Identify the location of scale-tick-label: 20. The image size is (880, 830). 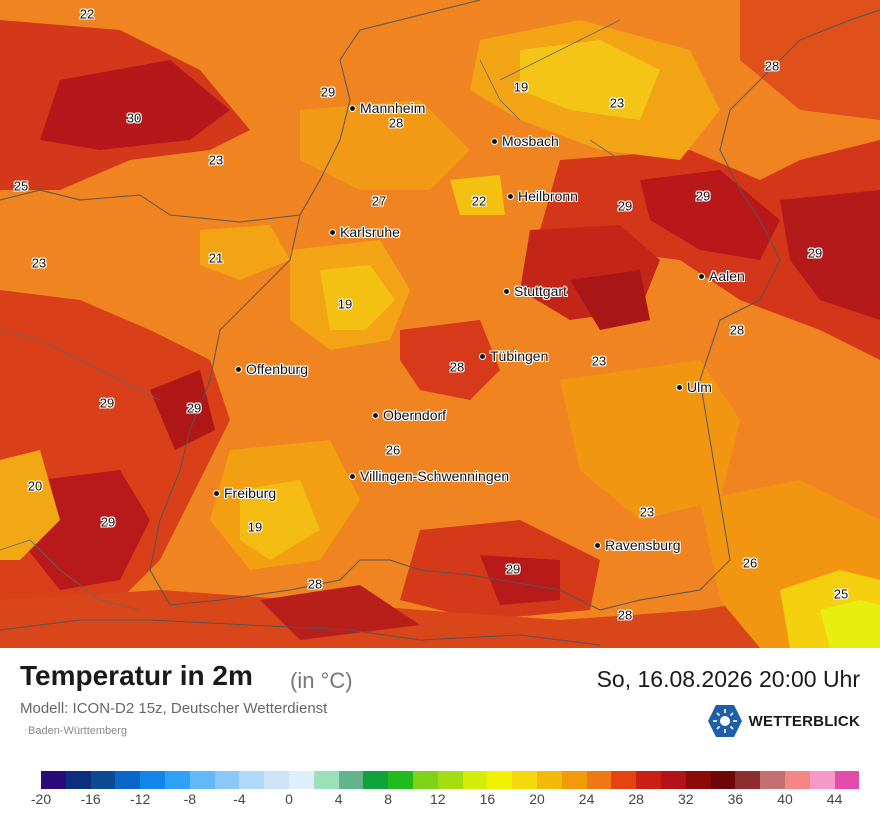
(537, 799).